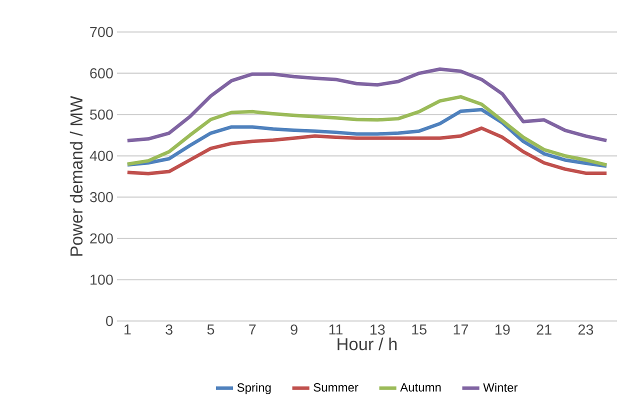 The image size is (625, 417). I want to click on x-tick-label: 11, so click(336, 329).